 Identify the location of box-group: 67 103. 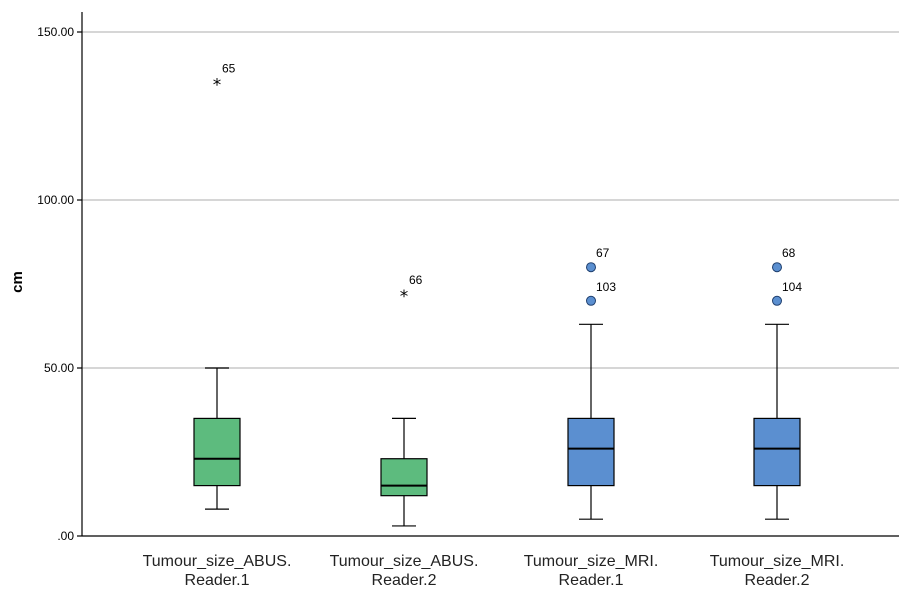
(591, 383).